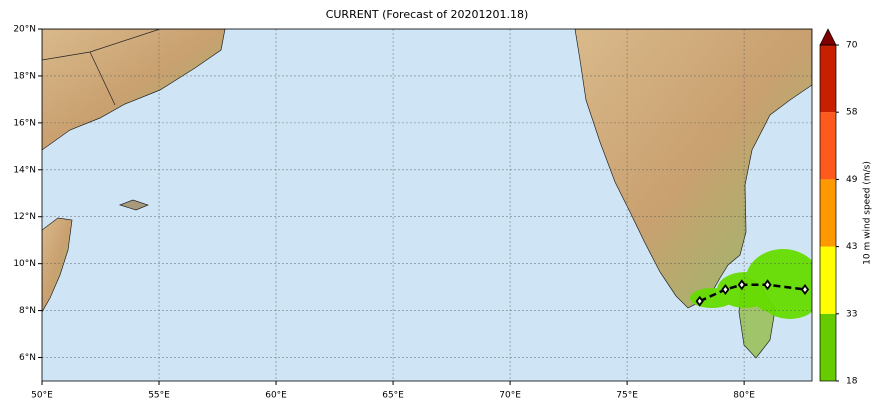 The width and height of the screenshot is (883, 409). I want to click on colorbar-frame, so click(828, 213).